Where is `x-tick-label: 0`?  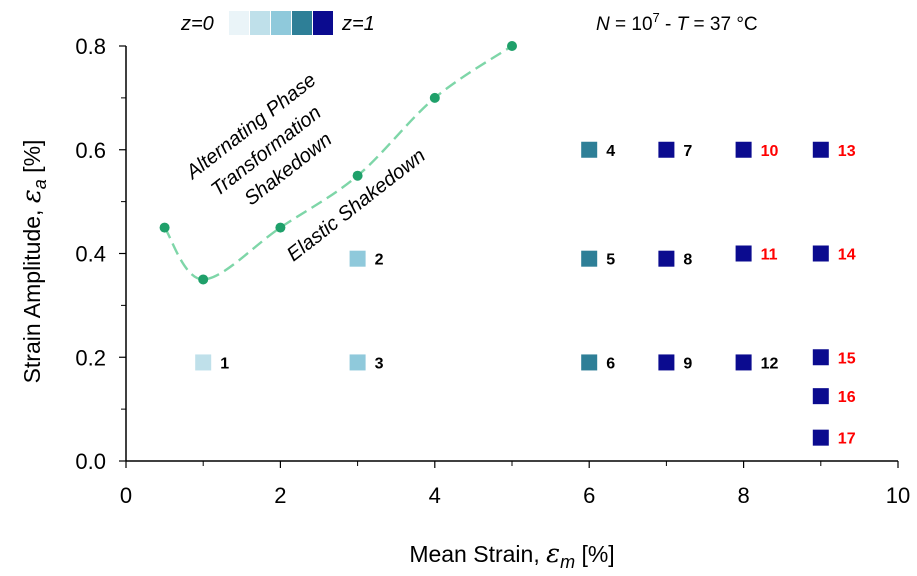
x-tick-label: 0 is located at coordinates (126, 495).